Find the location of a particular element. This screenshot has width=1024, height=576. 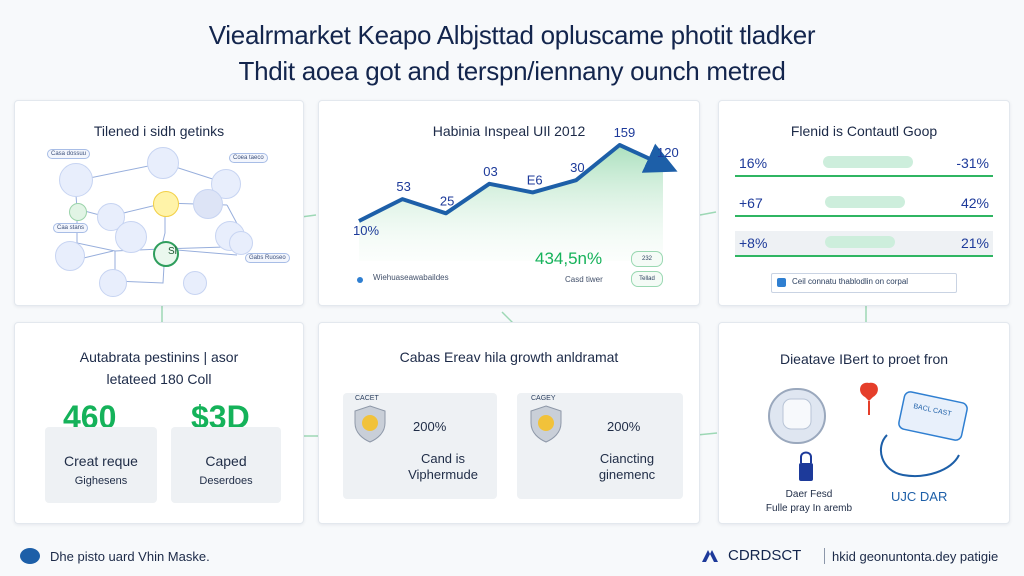

growth-card-1-pct: 200% is located at coordinates (430, 426).